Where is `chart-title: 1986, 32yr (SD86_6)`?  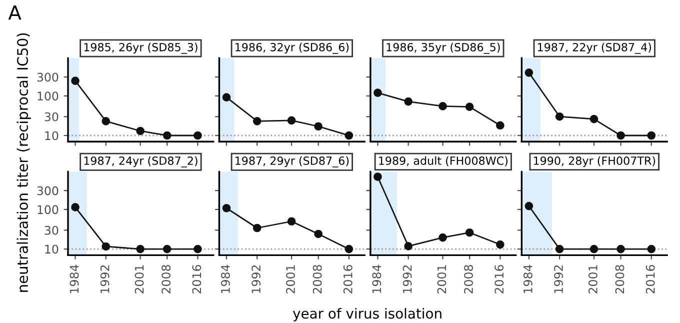 chart-title: 1986, 32yr (SD86_6) is located at coordinates (292, 48).